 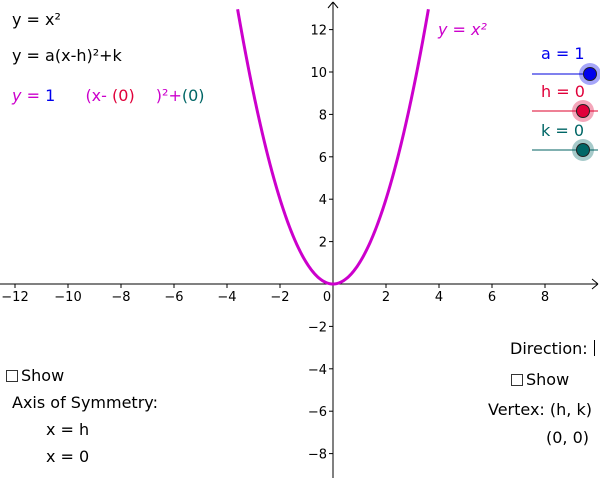 I want to click on x-tick-label: −2, so click(x=279, y=297).